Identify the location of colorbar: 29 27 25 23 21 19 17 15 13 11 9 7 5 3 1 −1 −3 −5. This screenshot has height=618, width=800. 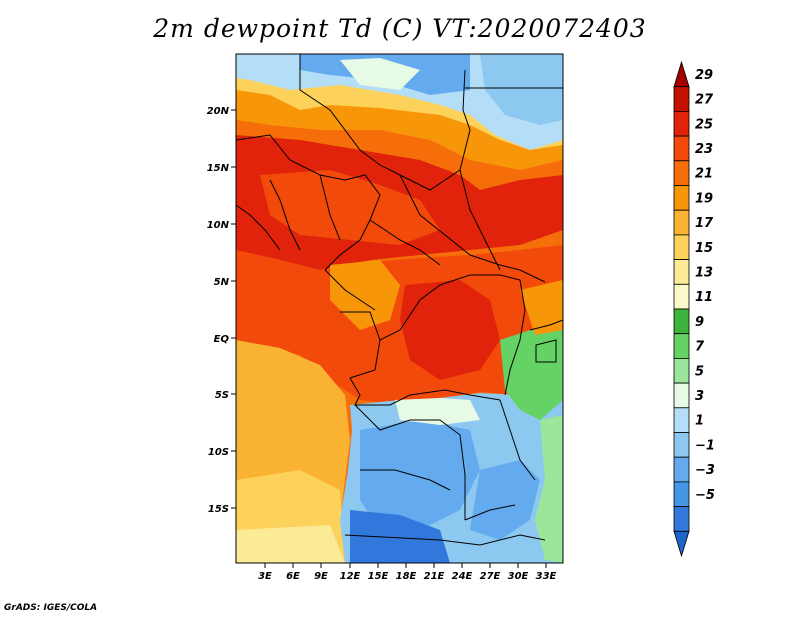
(694, 309).